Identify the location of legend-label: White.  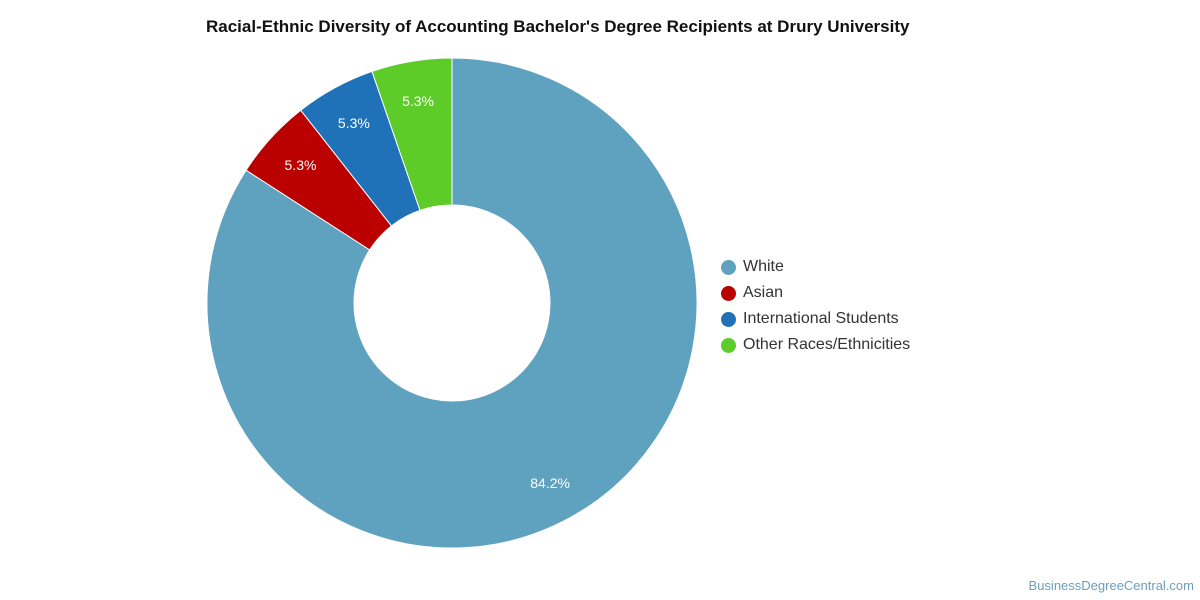
(763, 266).